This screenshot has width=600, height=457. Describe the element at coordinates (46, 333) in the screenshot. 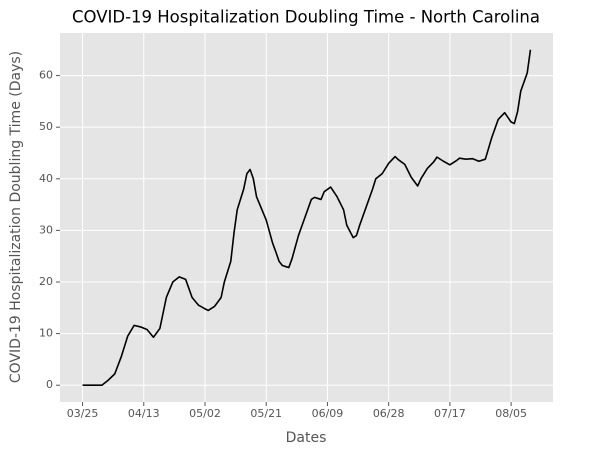

I see `y-tick-label: 10` at that location.